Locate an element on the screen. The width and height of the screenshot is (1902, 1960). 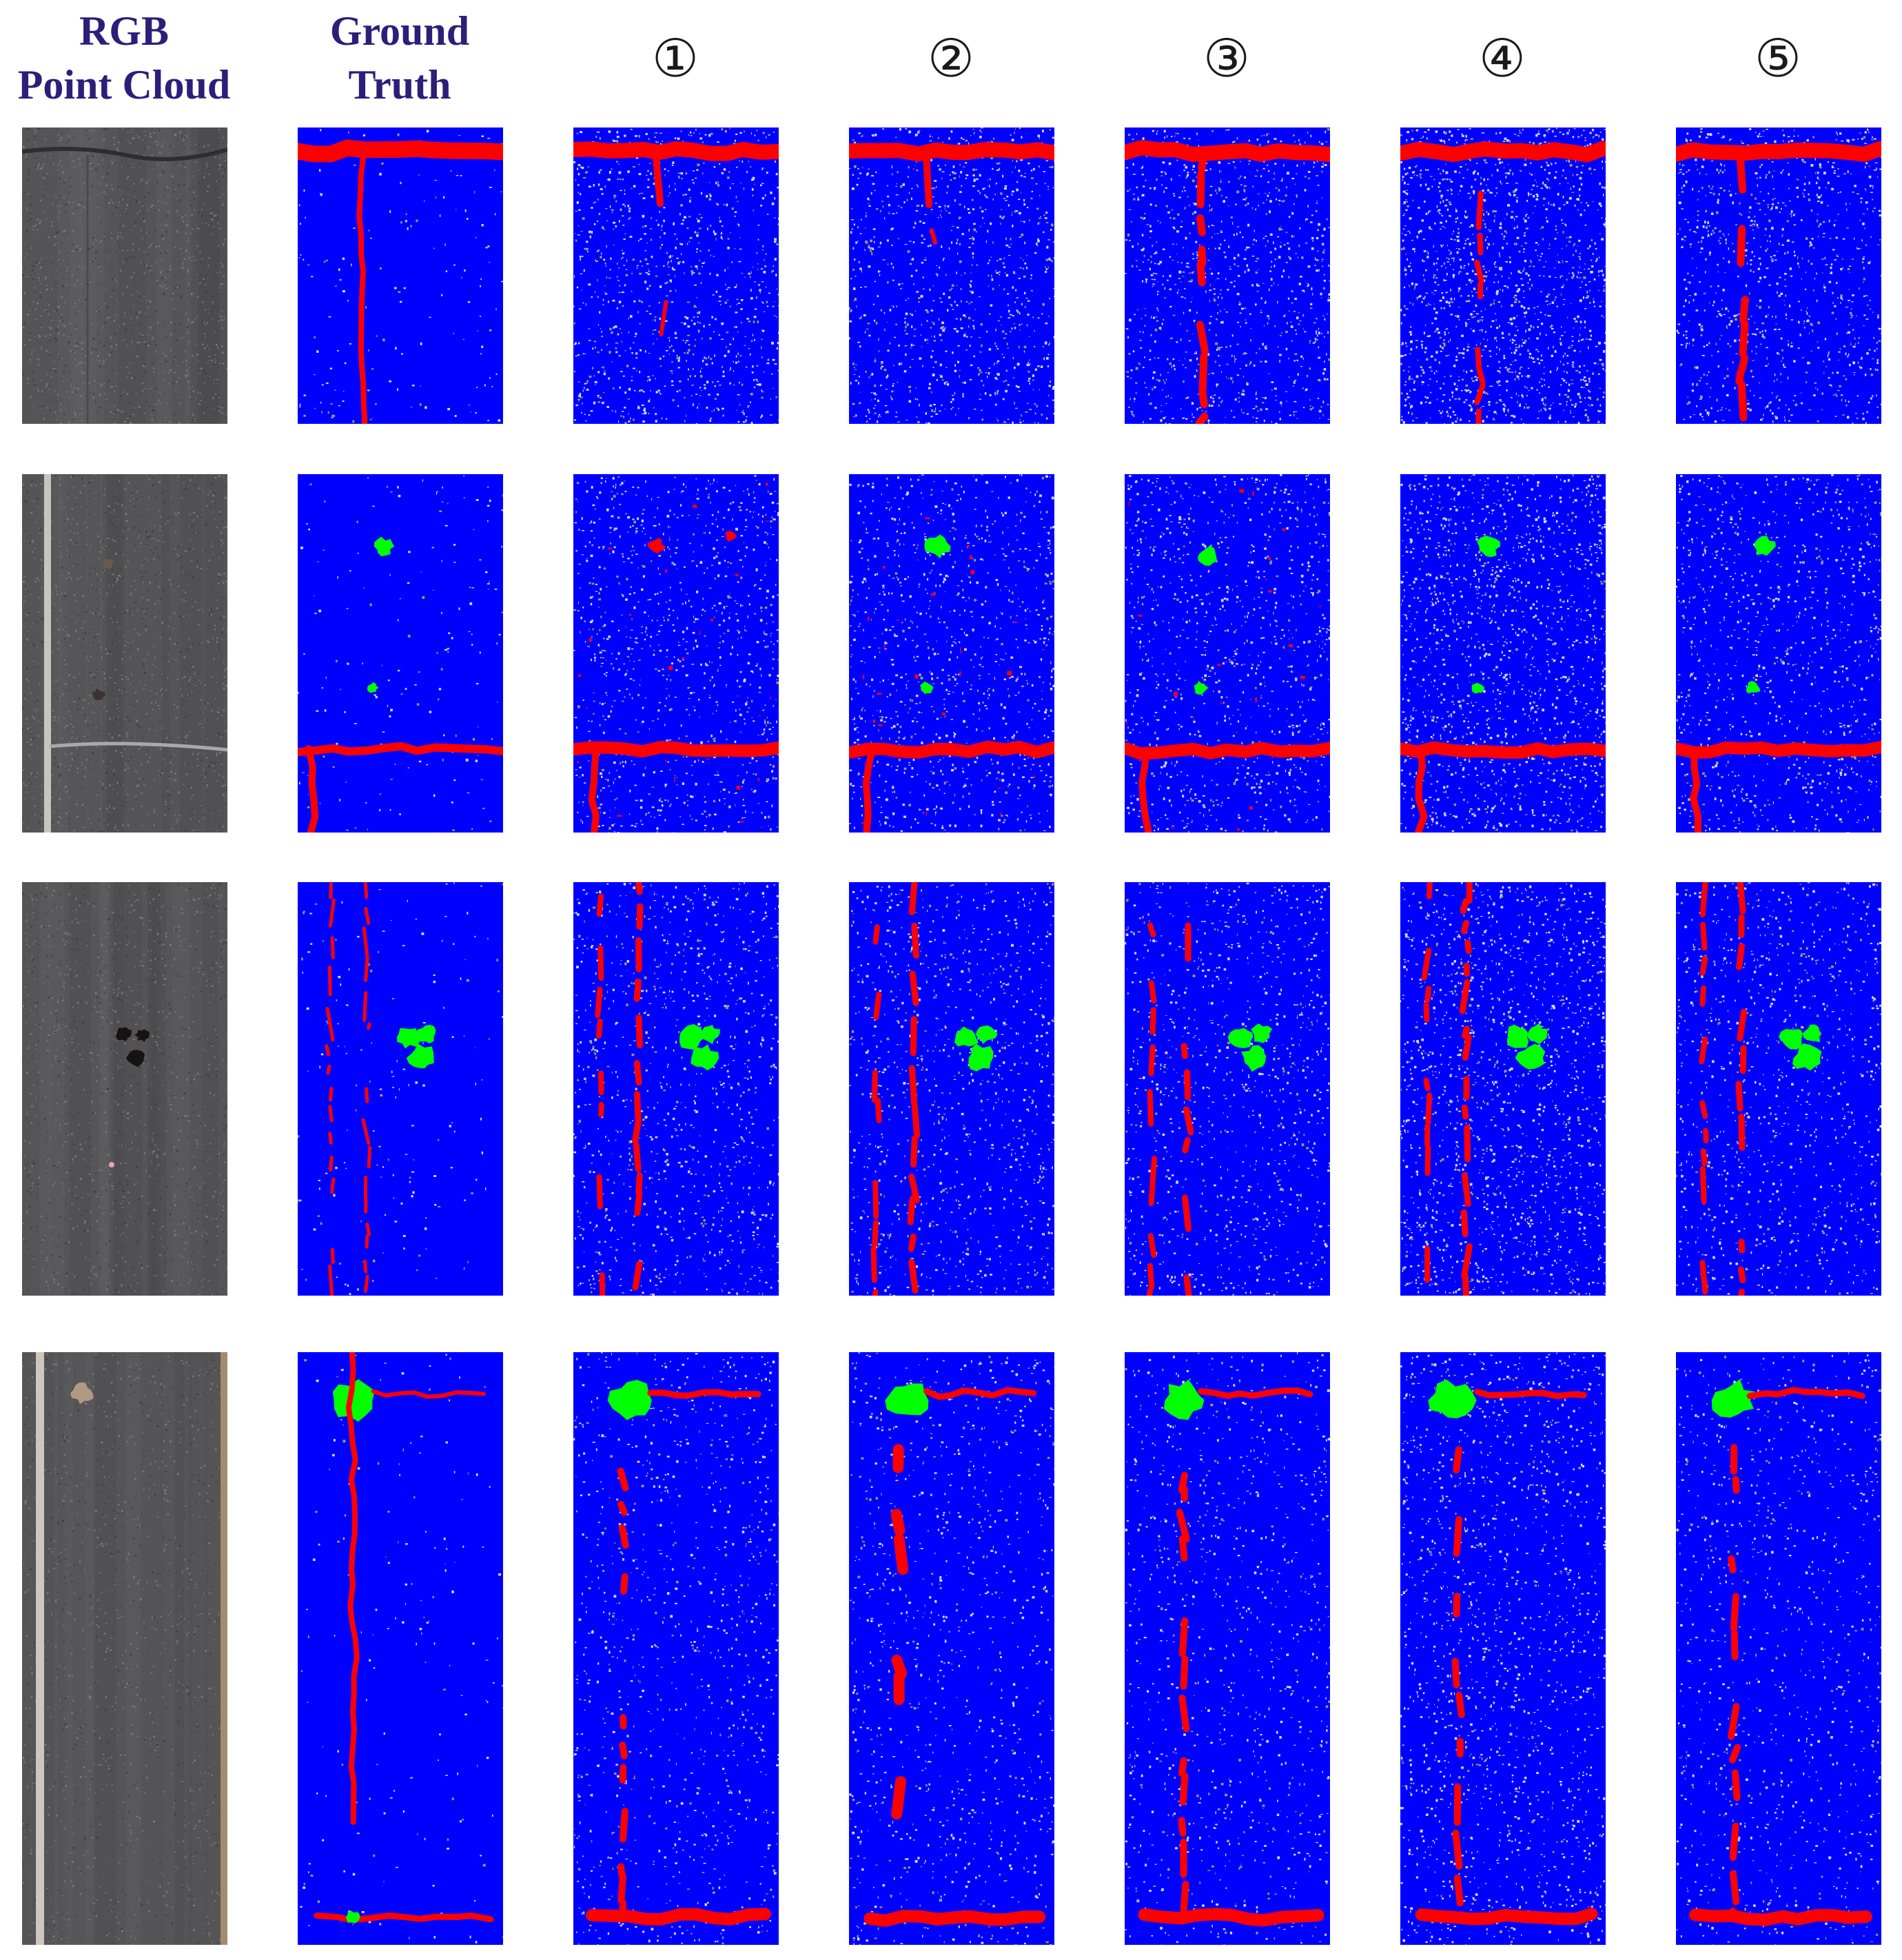
panel-row1-rgb is located at coordinates (125, 275).